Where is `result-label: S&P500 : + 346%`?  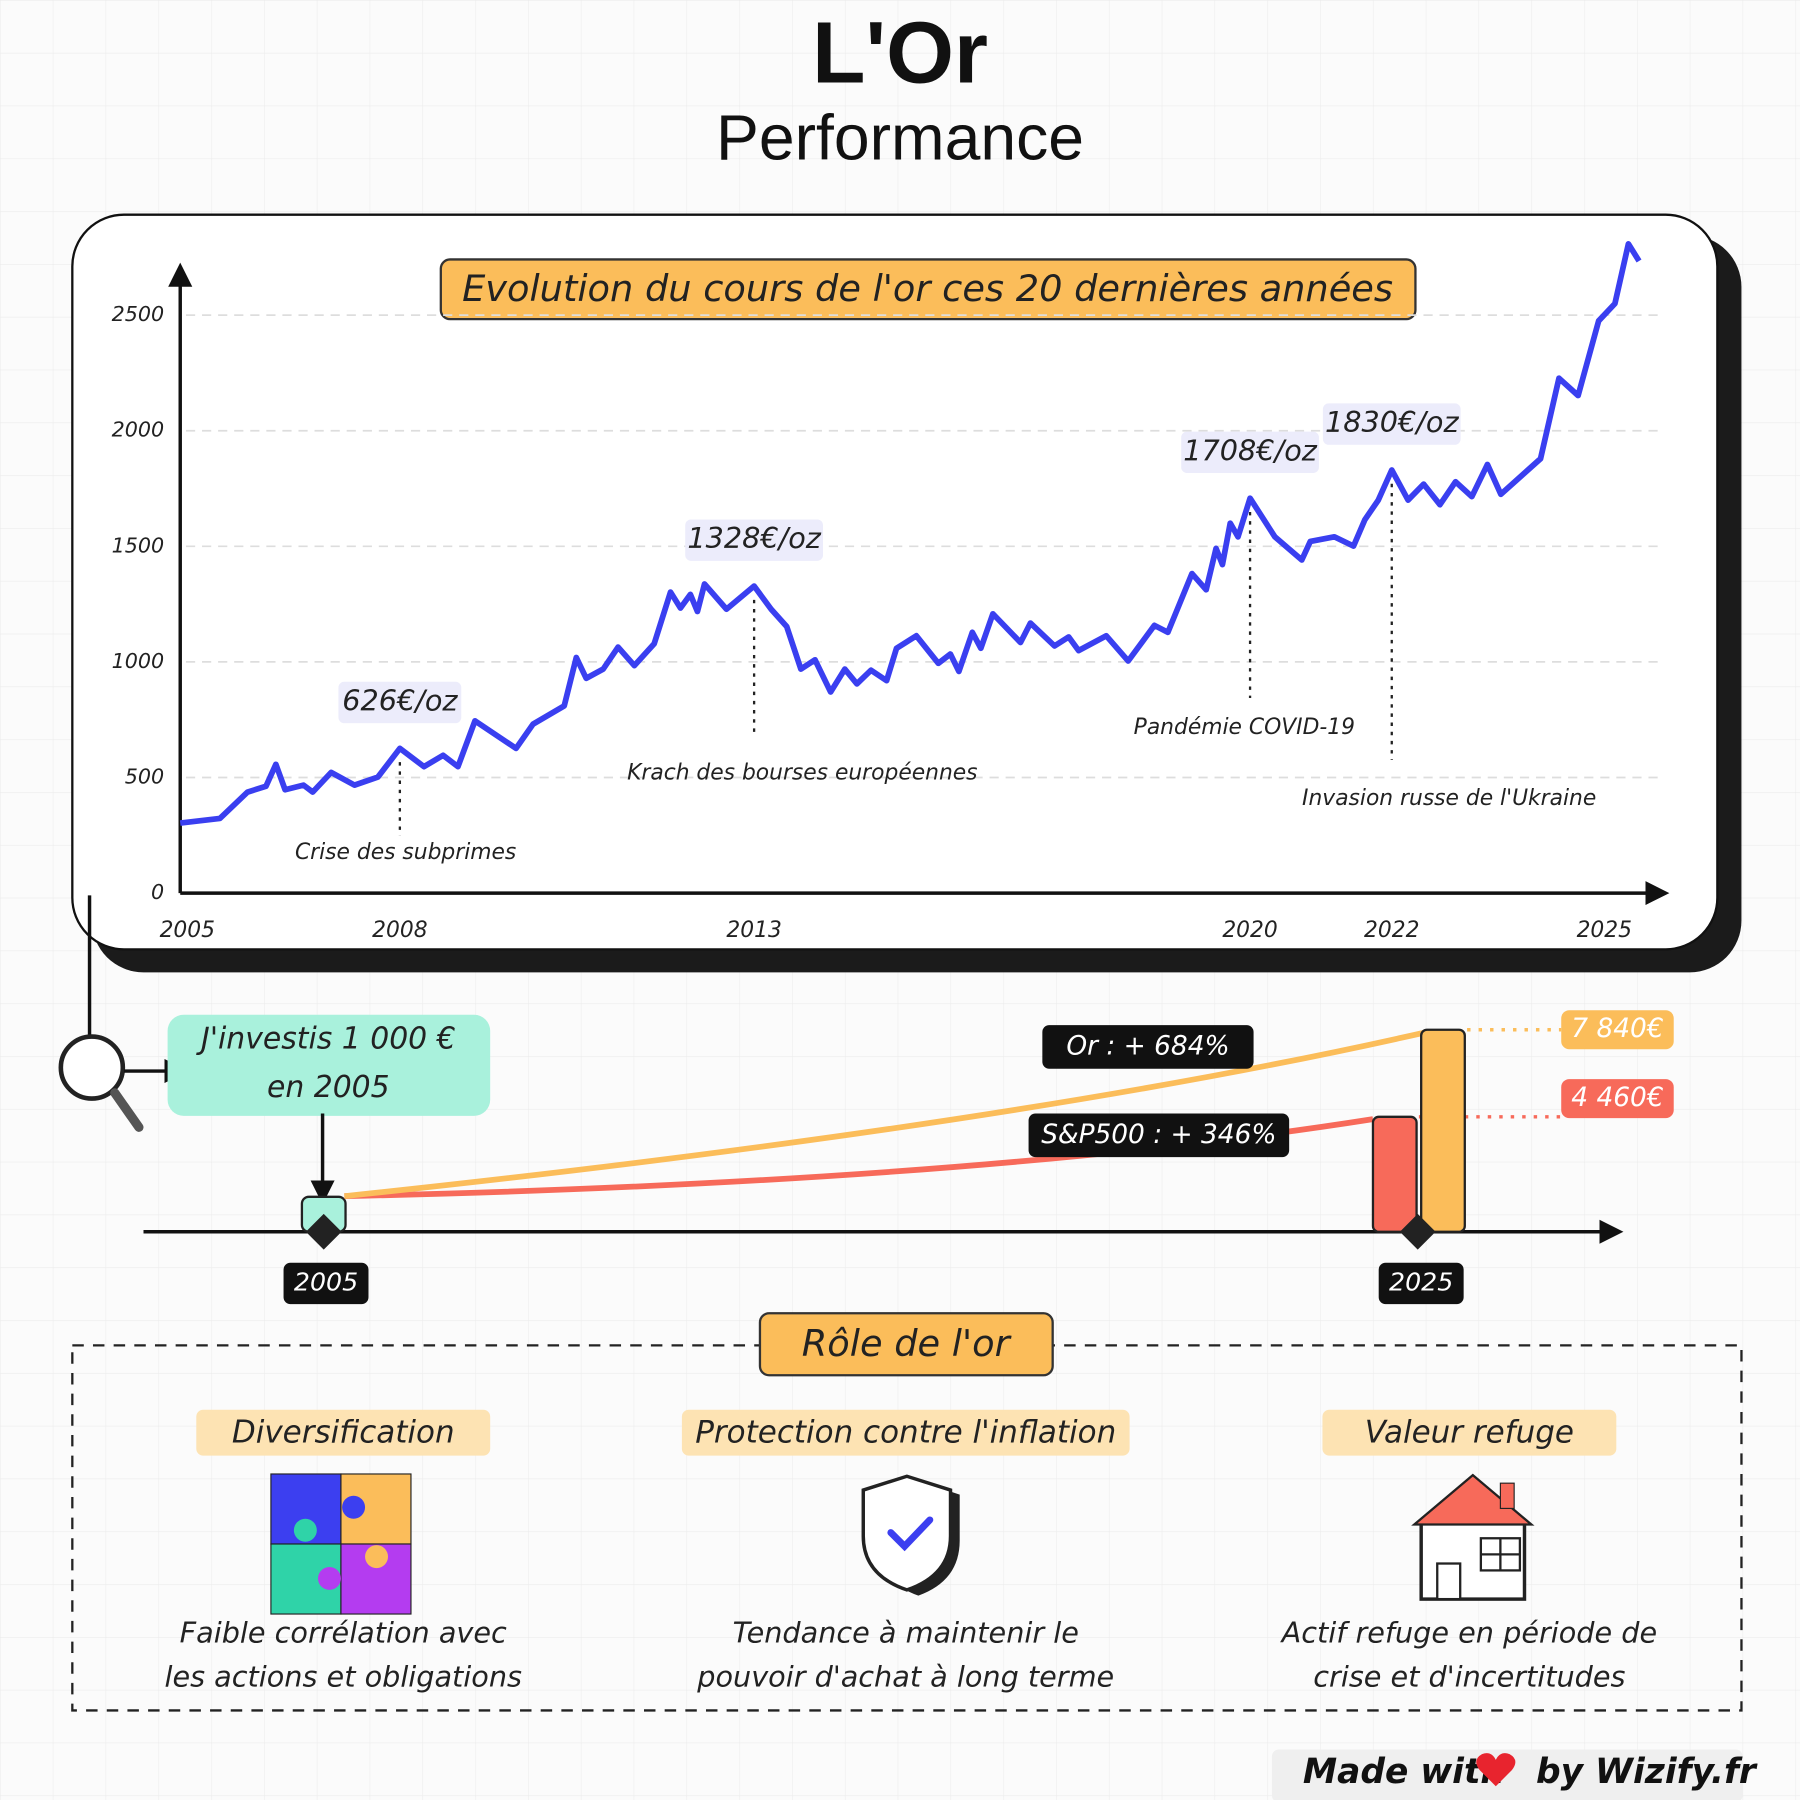 result-label: S&P500 : + 346% is located at coordinates (1158, 1134).